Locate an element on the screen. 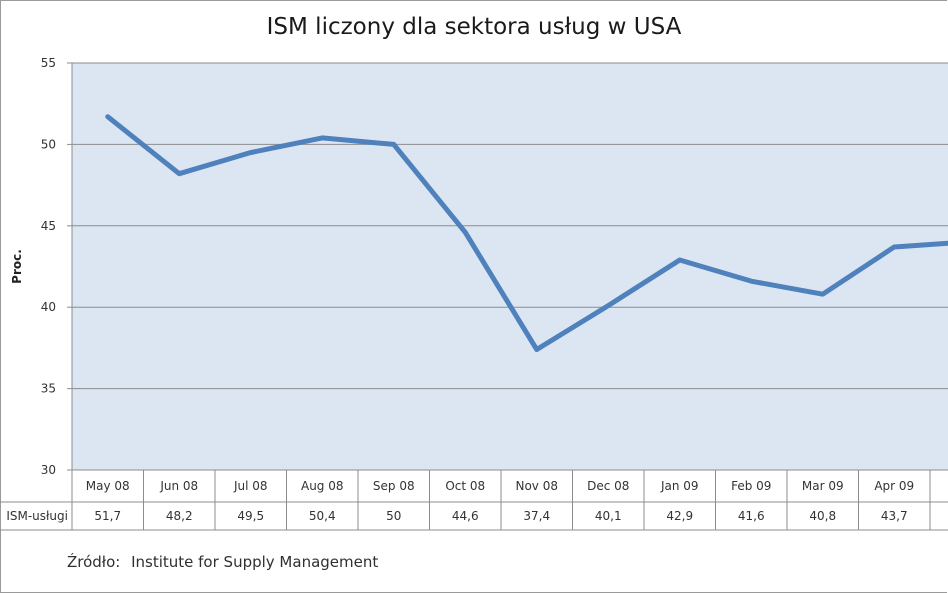  y-tick-label: 50 is located at coordinates (48, 144).